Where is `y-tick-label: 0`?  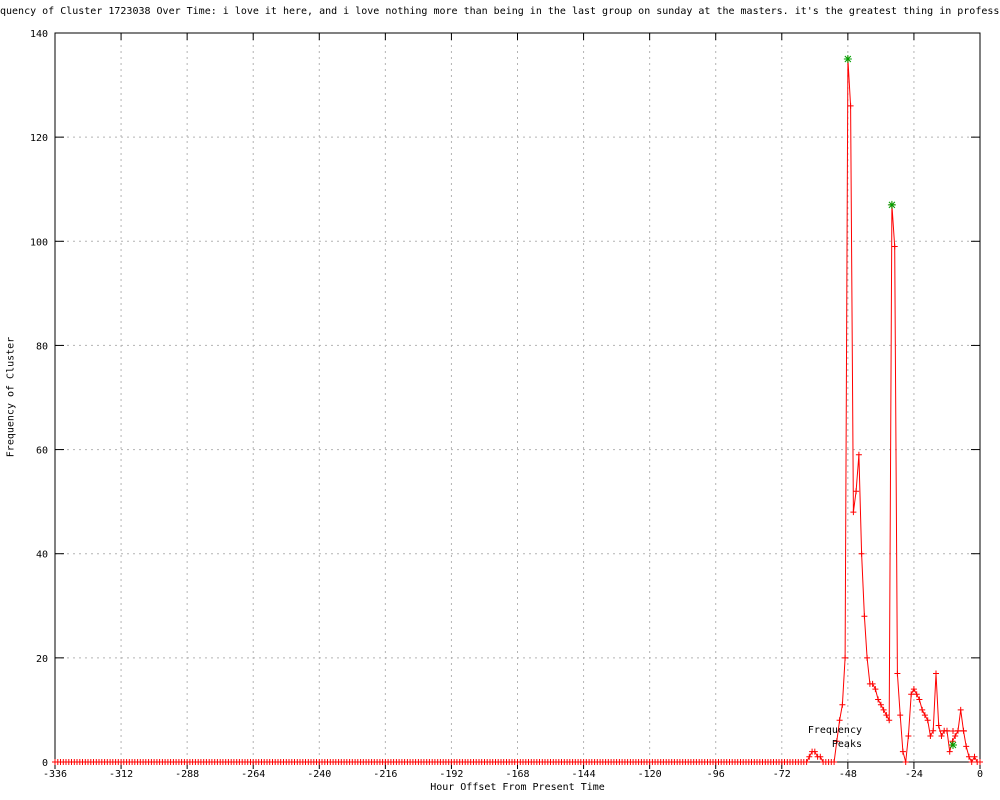
y-tick-label: 0 is located at coordinates (45, 763).